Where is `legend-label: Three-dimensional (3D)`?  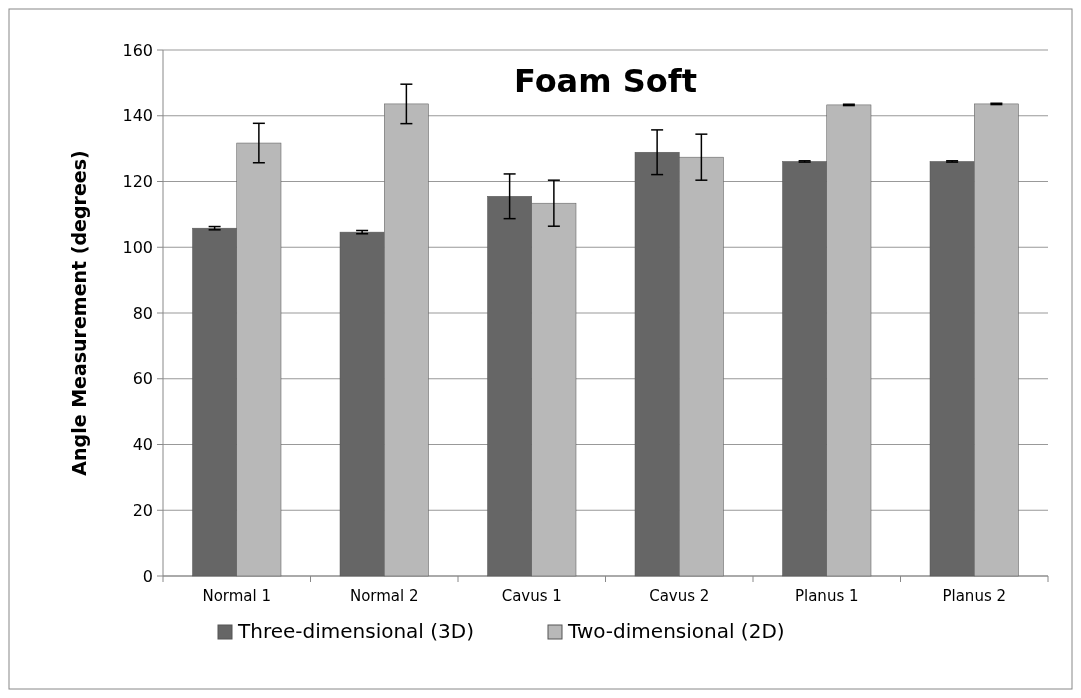
legend-label: Three-dimensional (3D) is located at coordinates (356, 631).